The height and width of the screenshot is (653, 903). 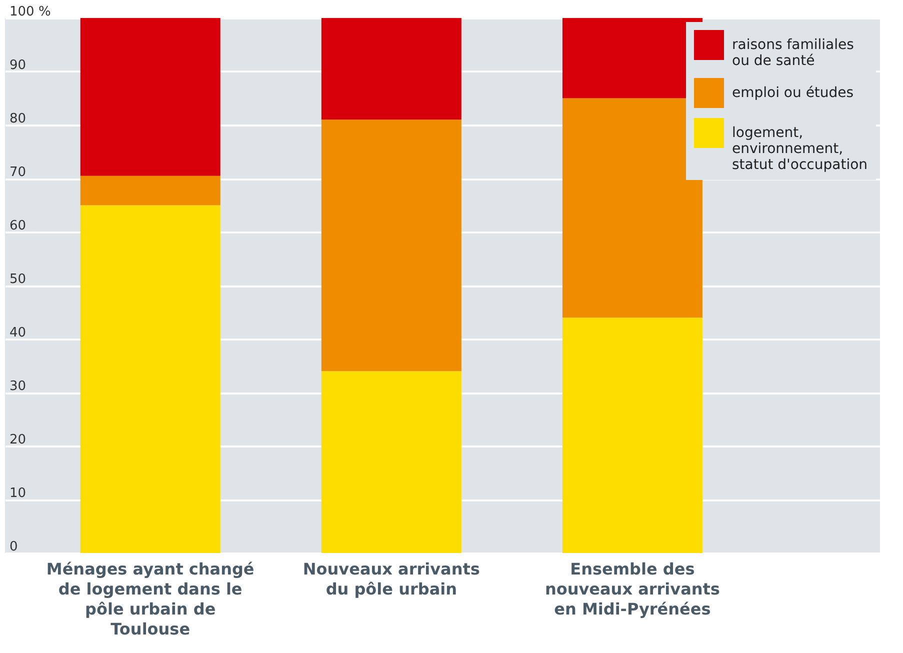 I want to click on y-tick-label: 30, so click(x=18, y=386).